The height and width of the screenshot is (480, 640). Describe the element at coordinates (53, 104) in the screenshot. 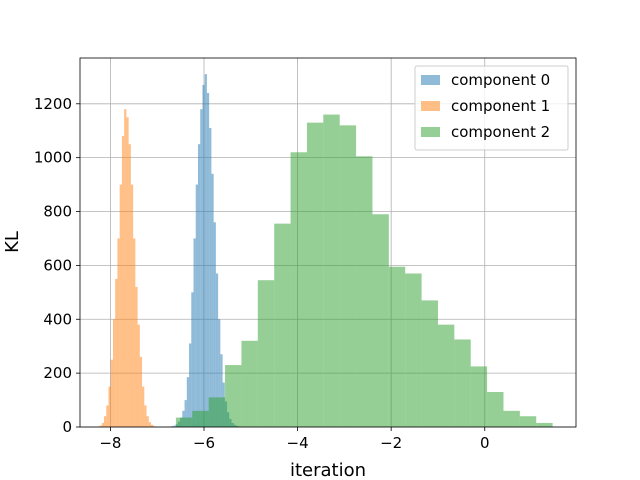

I see `y-tick-label: 1200` at that location.